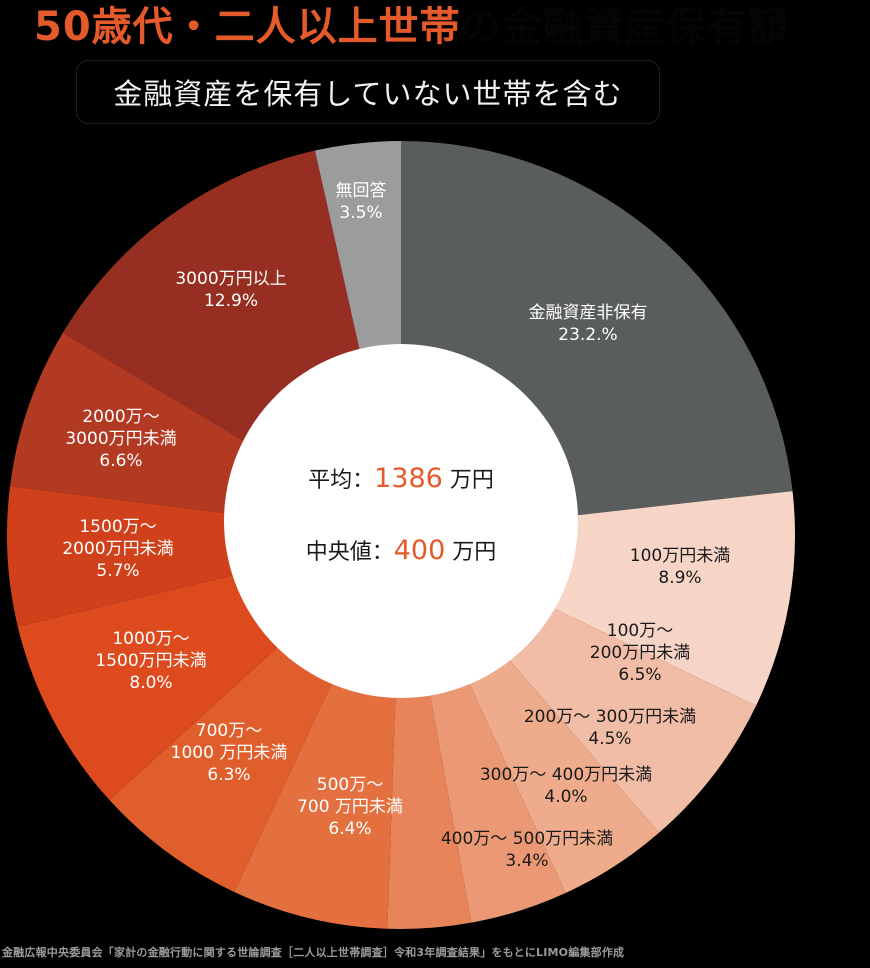 Image resolution: width=870 pixels, height=968 pixels. Describe the element at coordinates (118, 571) in the screenshot. I see `slice-percent: 5.7%` at that location.